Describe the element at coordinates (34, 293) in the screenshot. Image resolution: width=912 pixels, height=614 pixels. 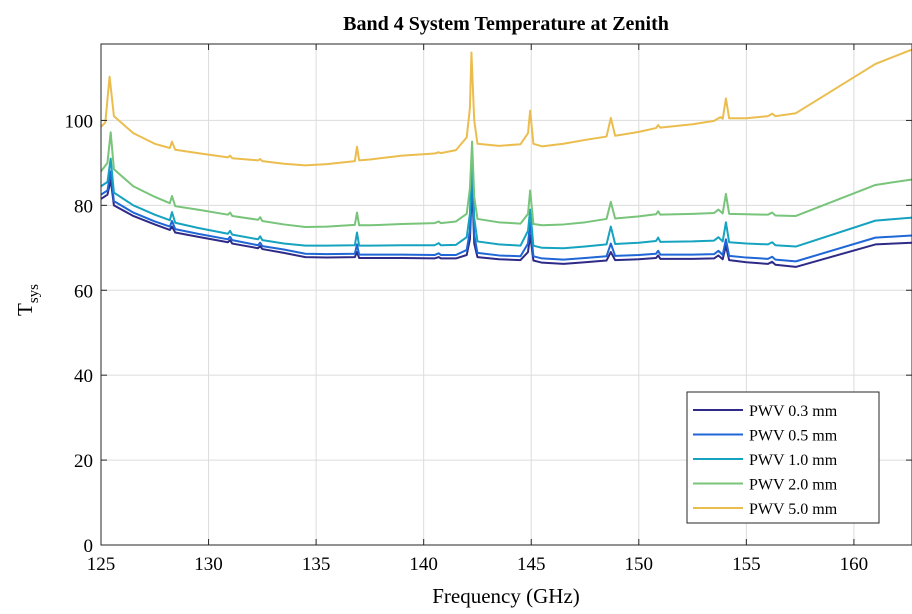
I see `y-axis-label-subscript: sys` at that location.